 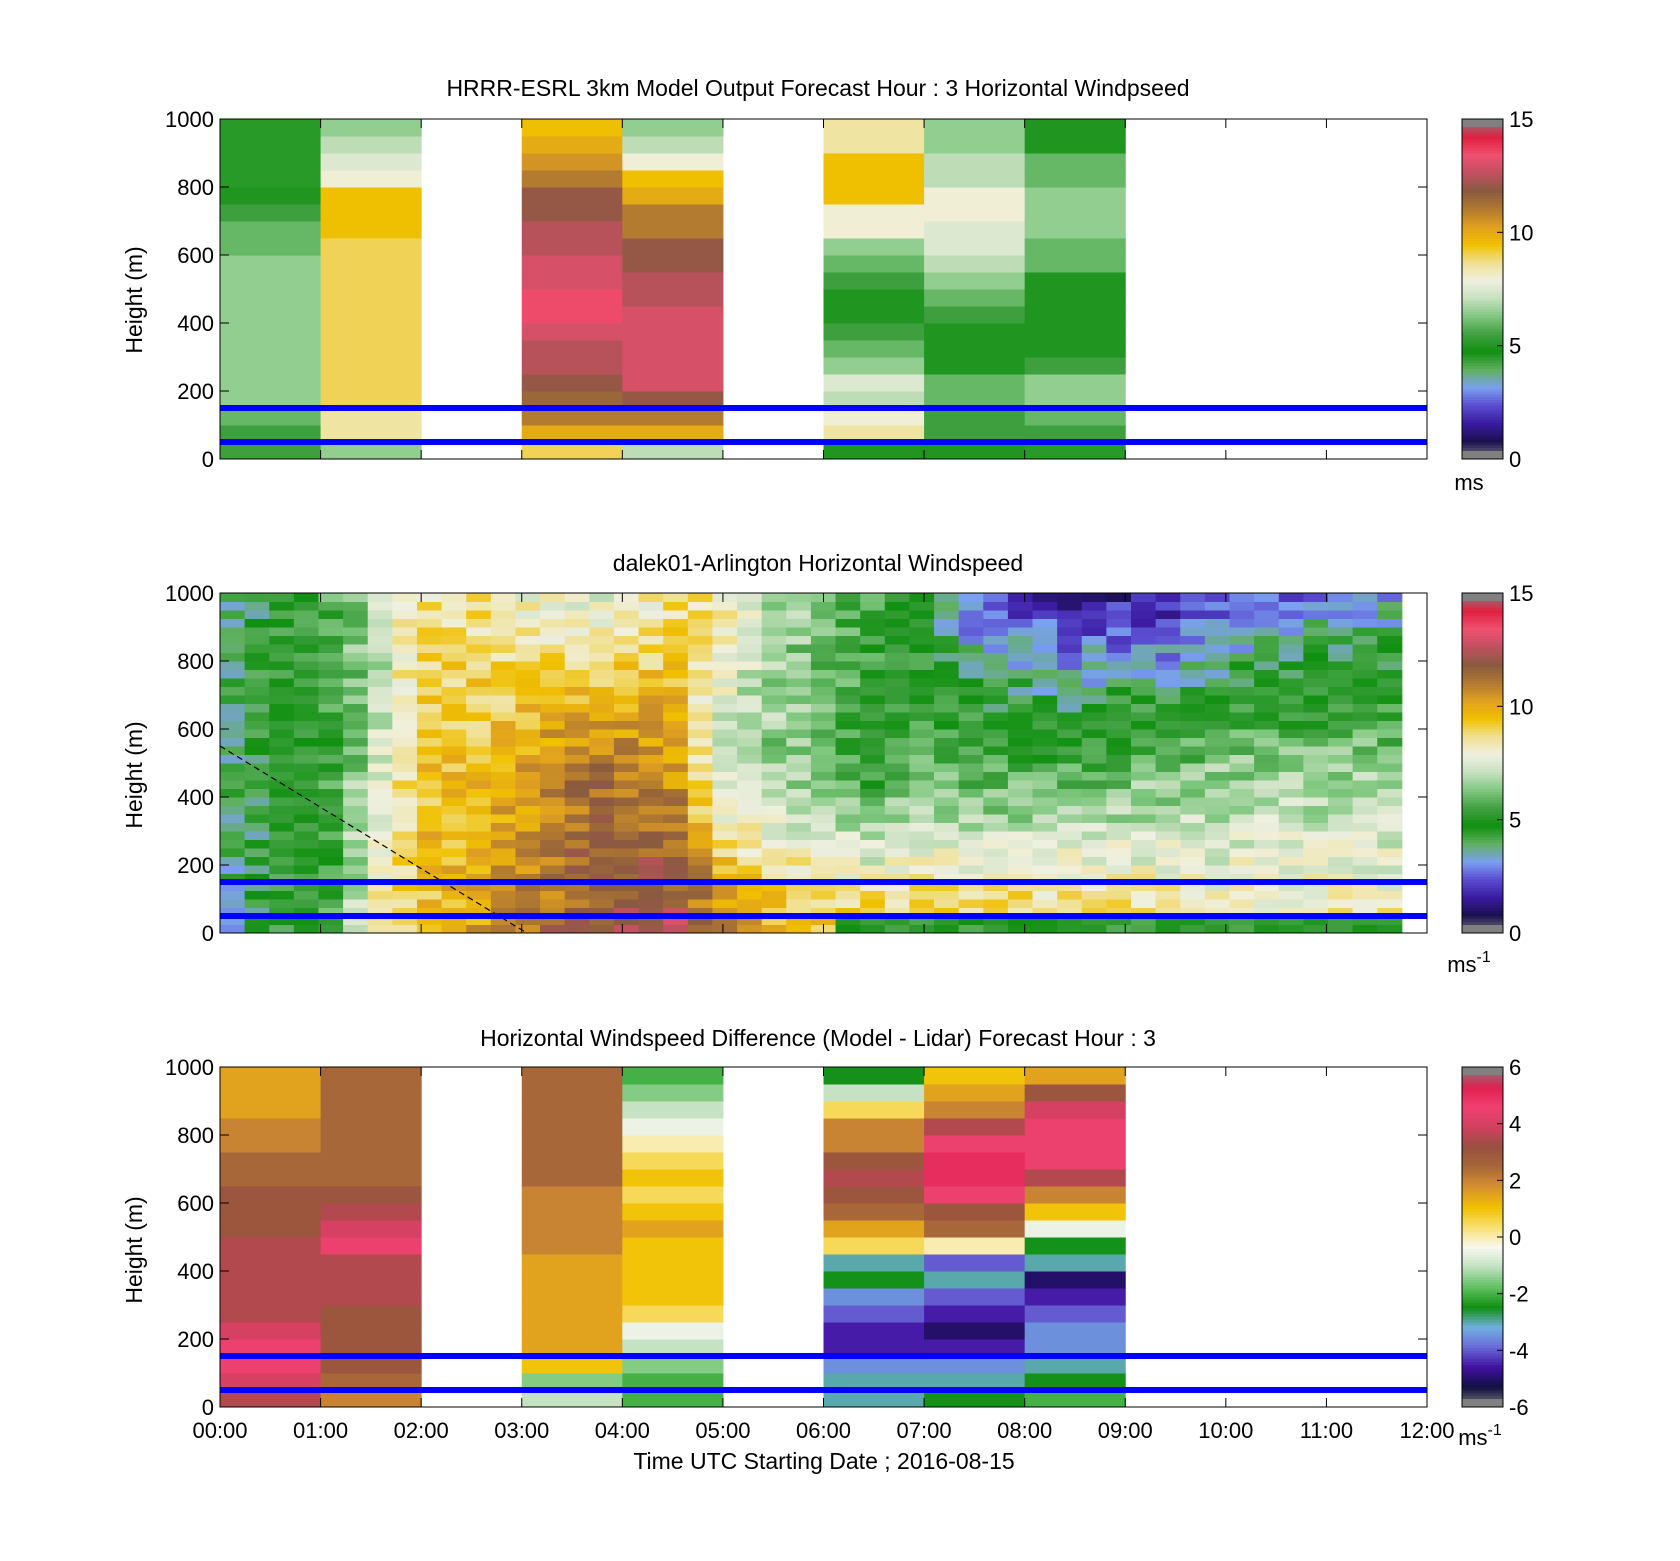 What do you see at coordinates (134, 1249) in the screenshot?
I see `difference-panel-ylabel: Height (m)` at bounding box center [134, 1249].